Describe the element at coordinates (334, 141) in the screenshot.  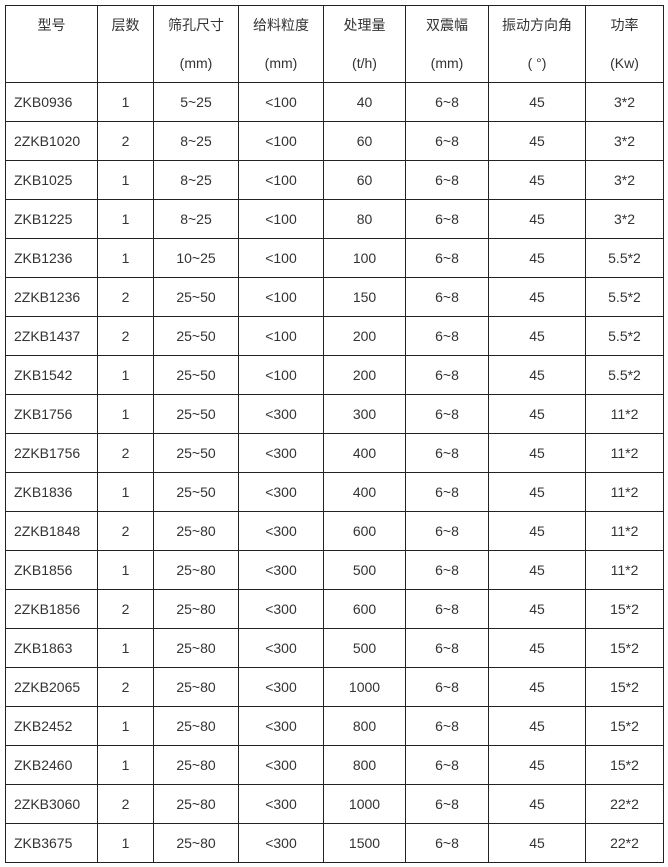
I see `table-row: 2ZKB1020 2 8~25 <100 60 6~8 45 3*2` at that location.